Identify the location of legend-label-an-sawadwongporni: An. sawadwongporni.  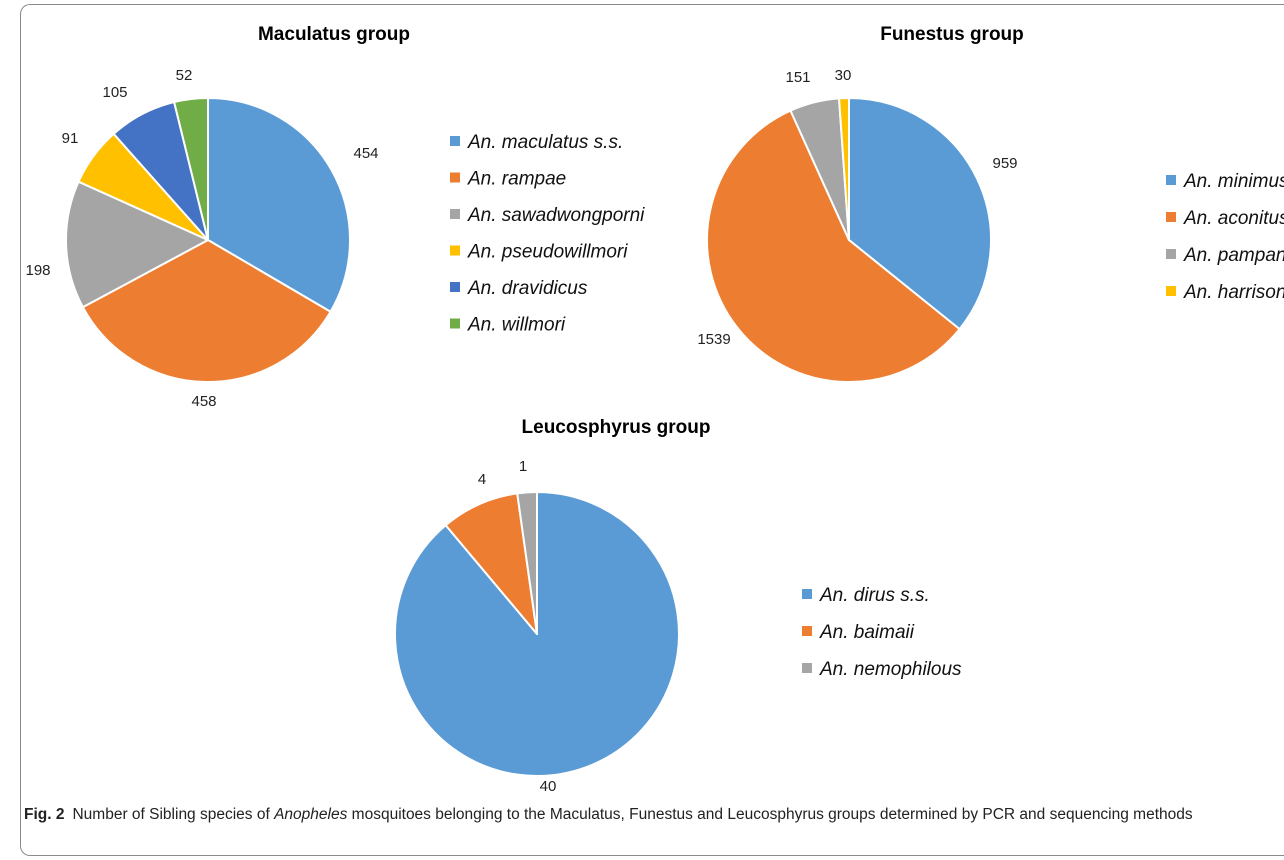
(556, 215).